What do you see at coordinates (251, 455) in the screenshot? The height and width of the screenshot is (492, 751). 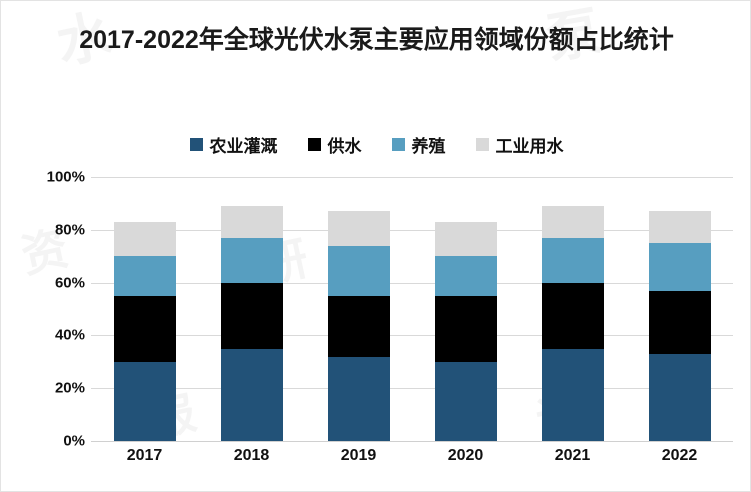 I see `x-tick-label: 2018` at bounding box center [251, 455].